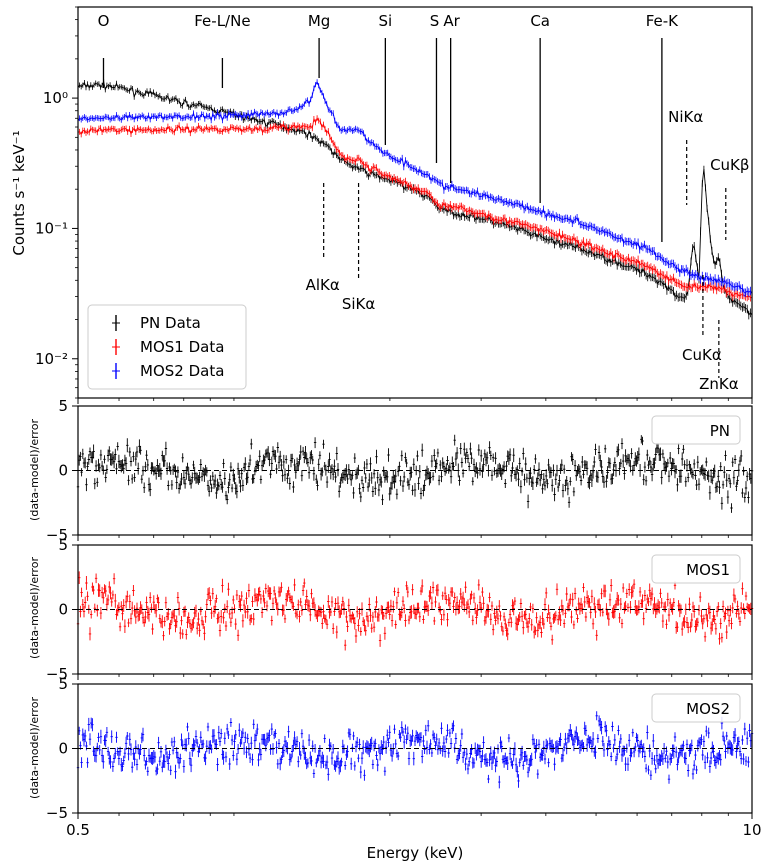 The image size is (774, 868). I want to click on x-axis-label: Energy (keV), so click(415, 853).